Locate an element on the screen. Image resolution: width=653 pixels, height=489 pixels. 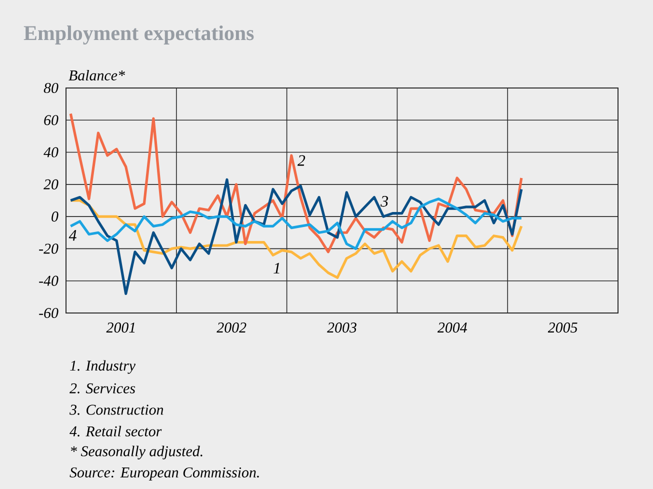
text: 4. Retail sector is located at coordinates (116, 431).